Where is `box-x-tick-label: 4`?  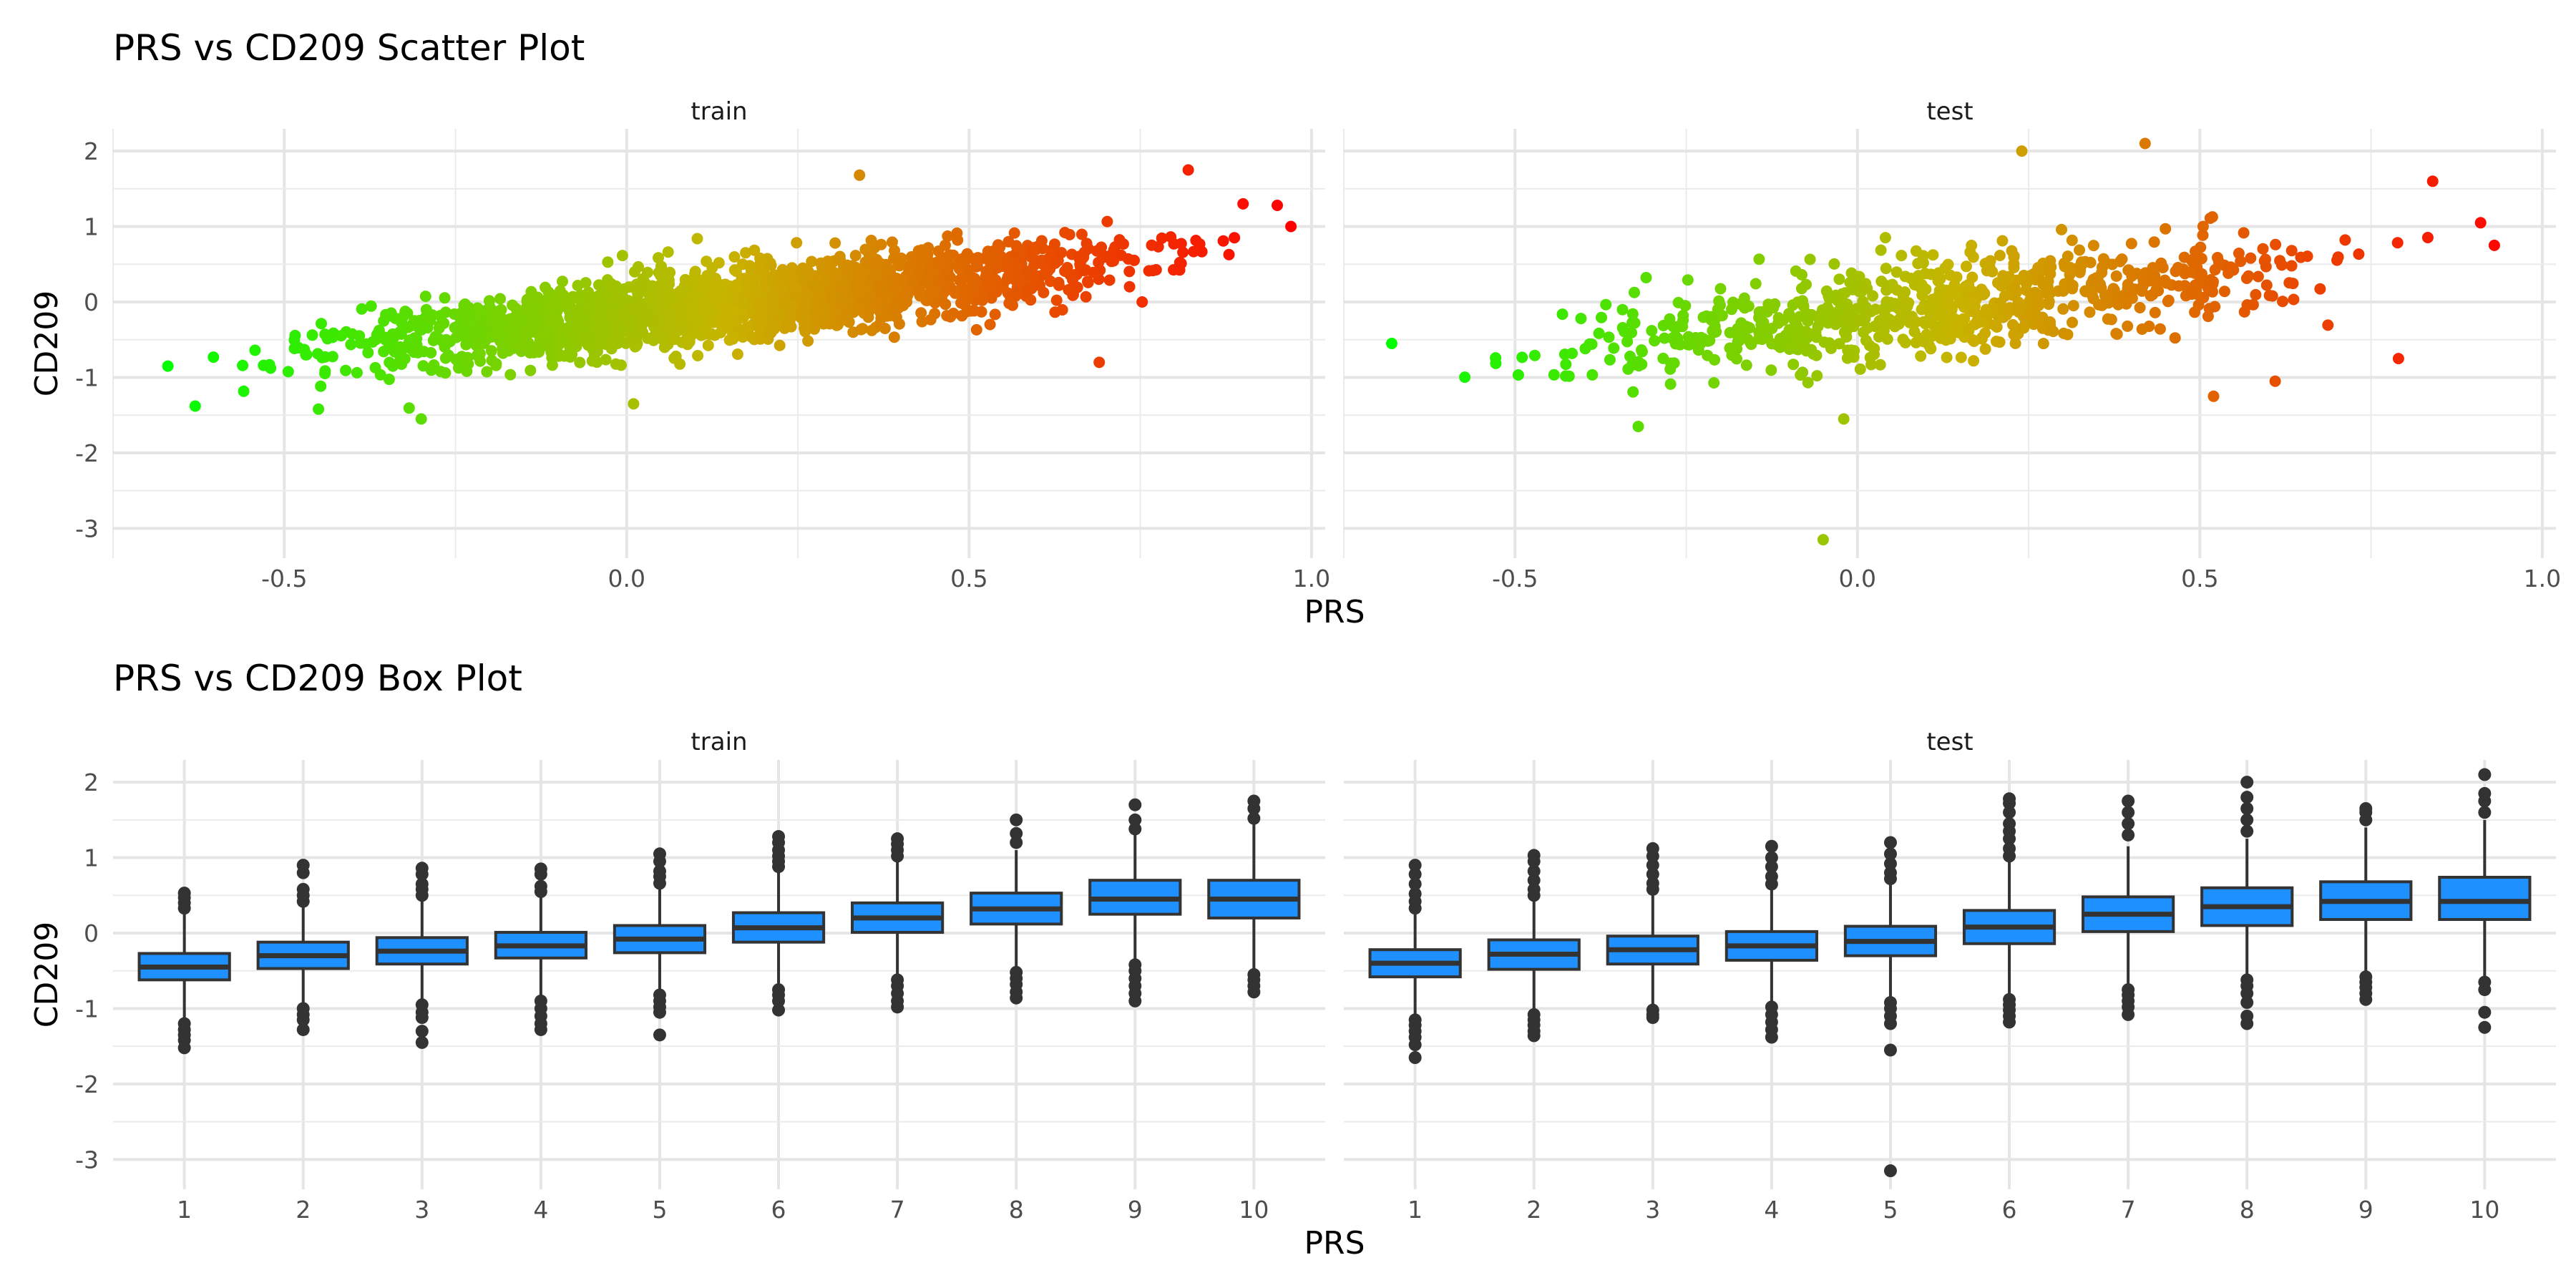
box-x-tick-label: 4 is located at coordinates (1771, 1210).